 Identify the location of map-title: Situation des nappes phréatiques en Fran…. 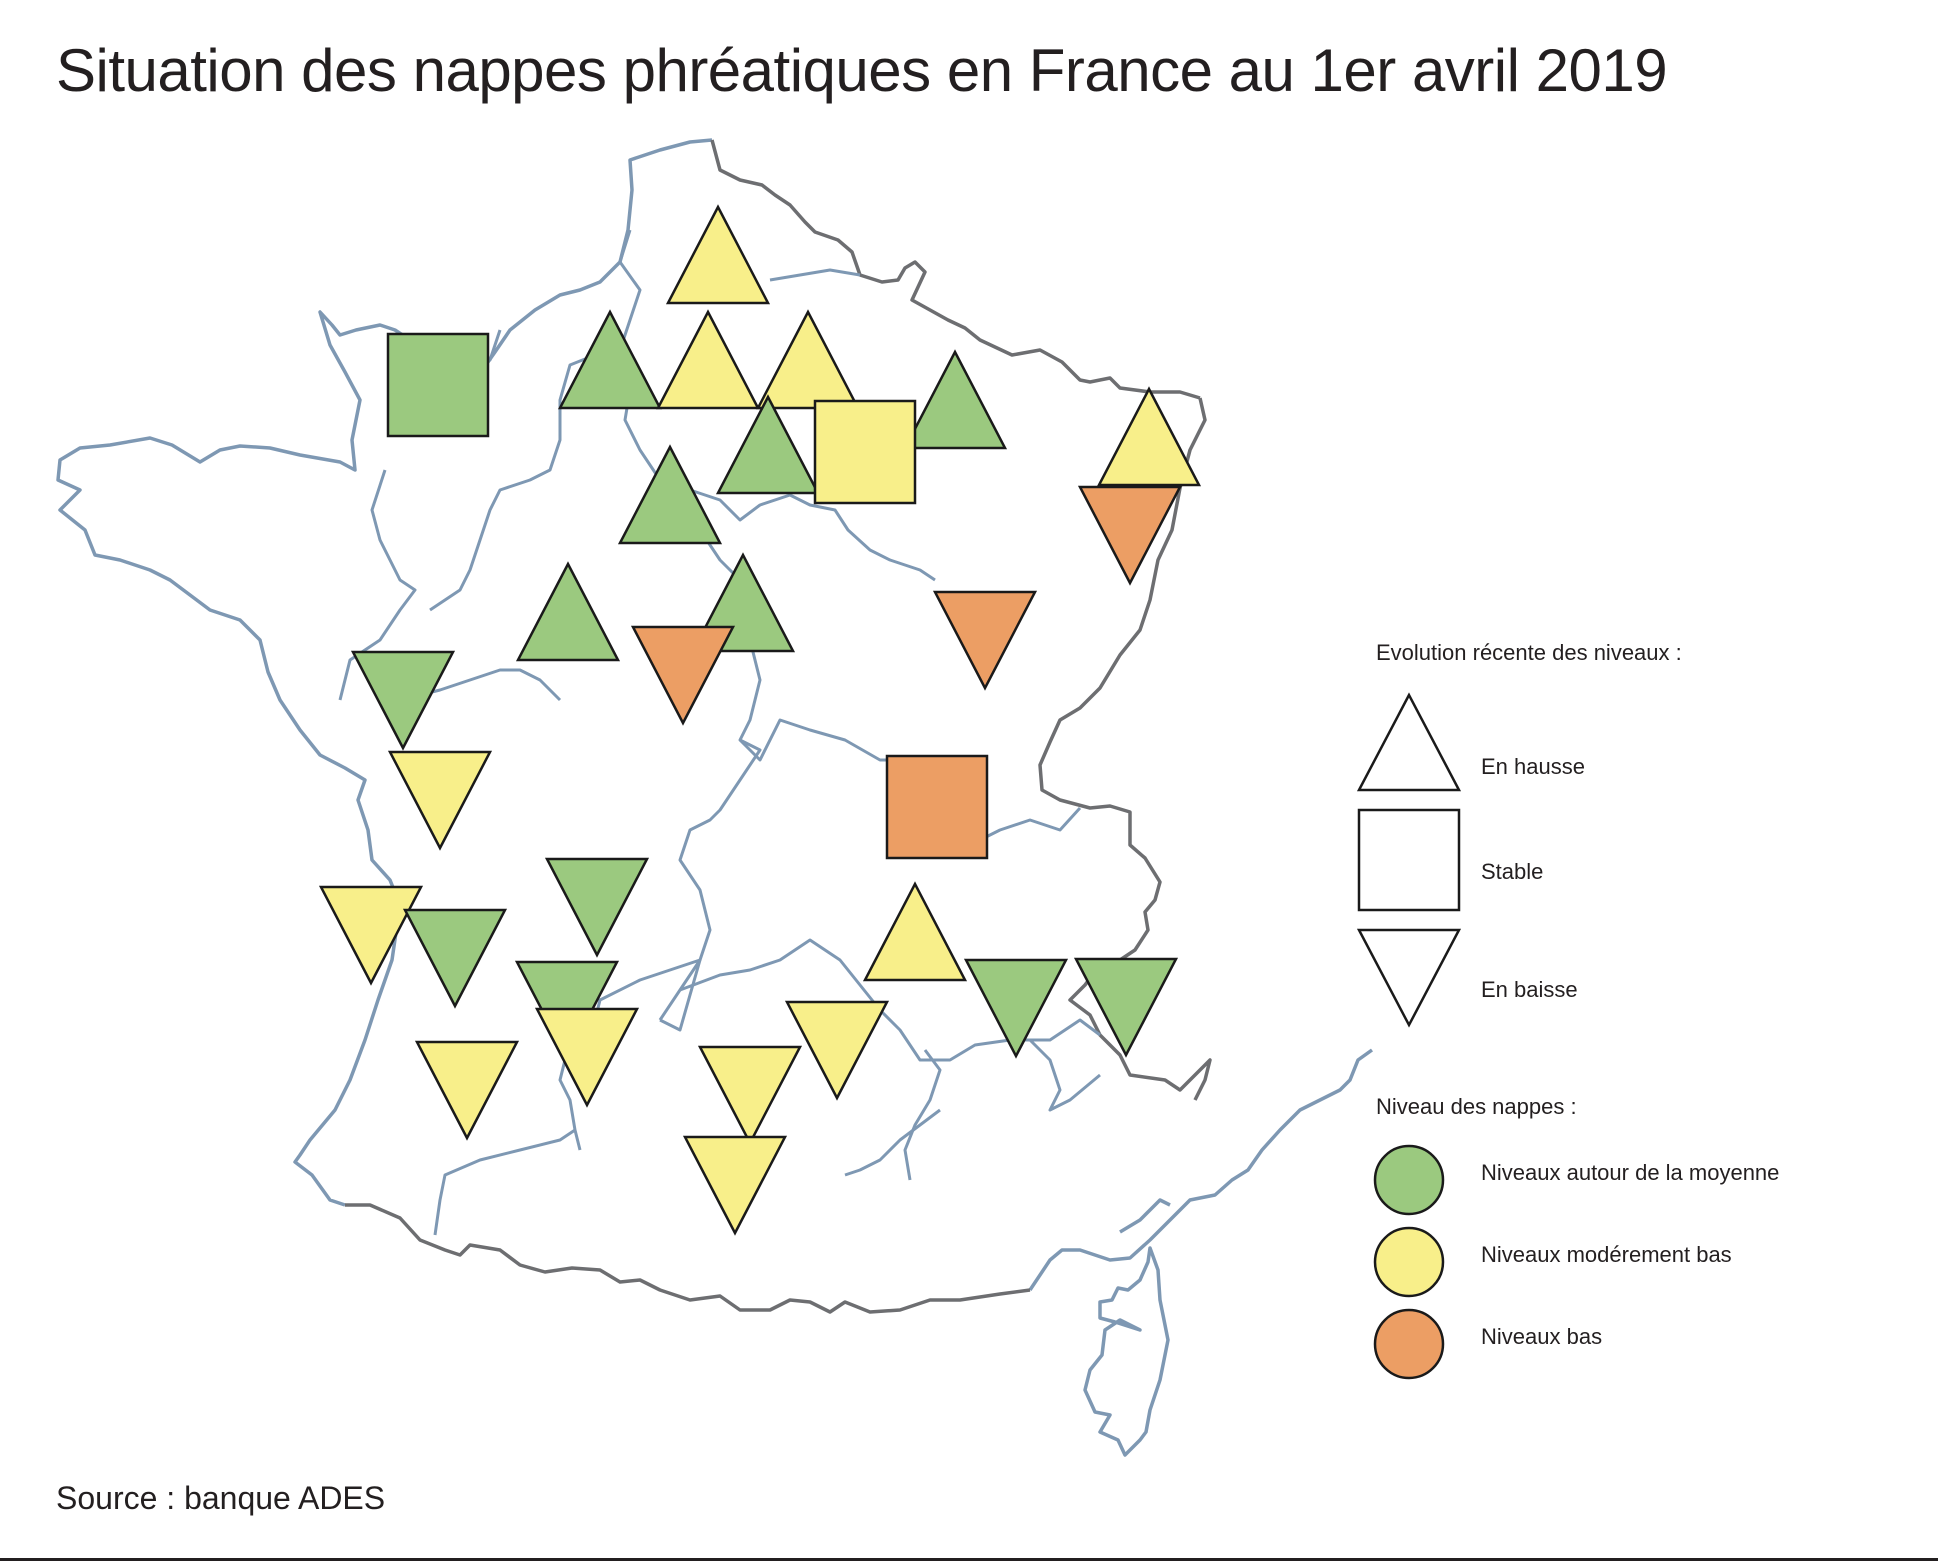
(862, 70).